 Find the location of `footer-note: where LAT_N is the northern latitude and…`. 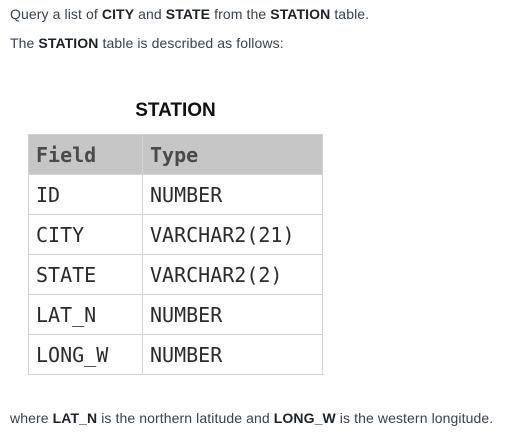

footer-note: where LAT_N is the northern latitude and… is located at coordinates (251, 418).